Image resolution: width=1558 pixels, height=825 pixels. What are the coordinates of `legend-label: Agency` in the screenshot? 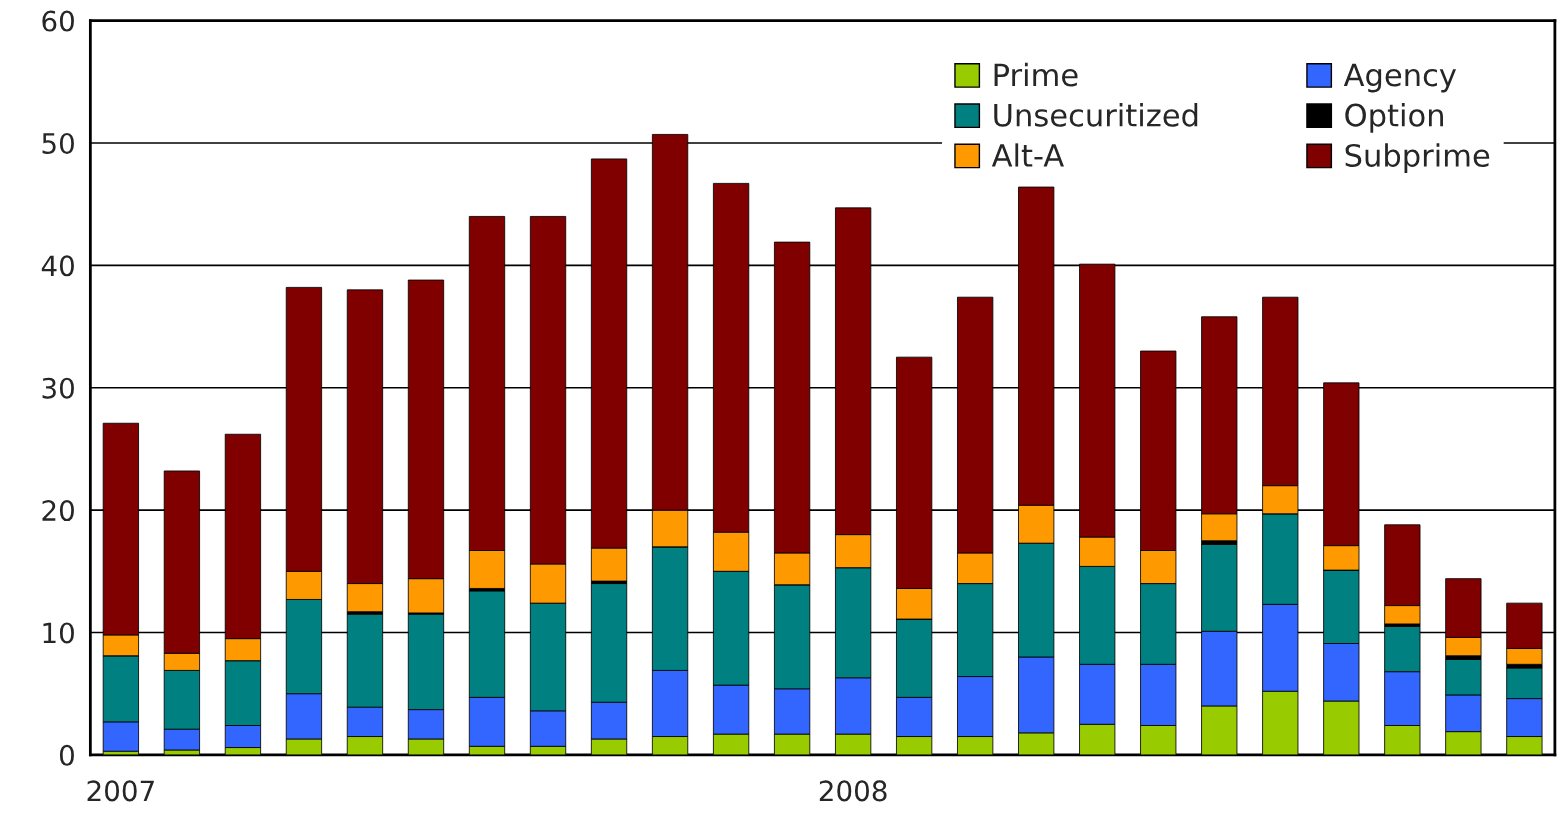 It's located at (1400, 78).